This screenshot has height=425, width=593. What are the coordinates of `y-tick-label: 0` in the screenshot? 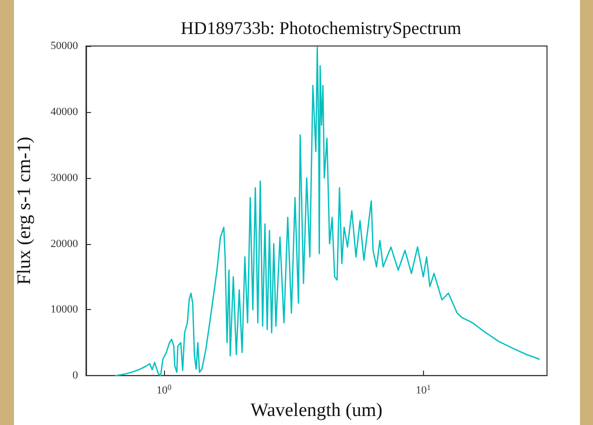 It's located at (75, 376).